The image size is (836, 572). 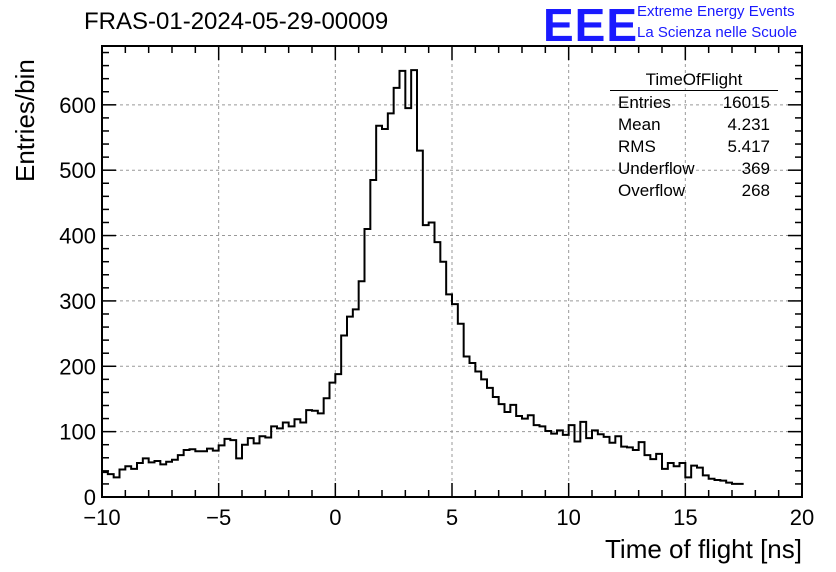 What do you see at coordinates (452, 517) in the screenshot?
I see `x-tick-label: 5` at bounding box center [452, 517].